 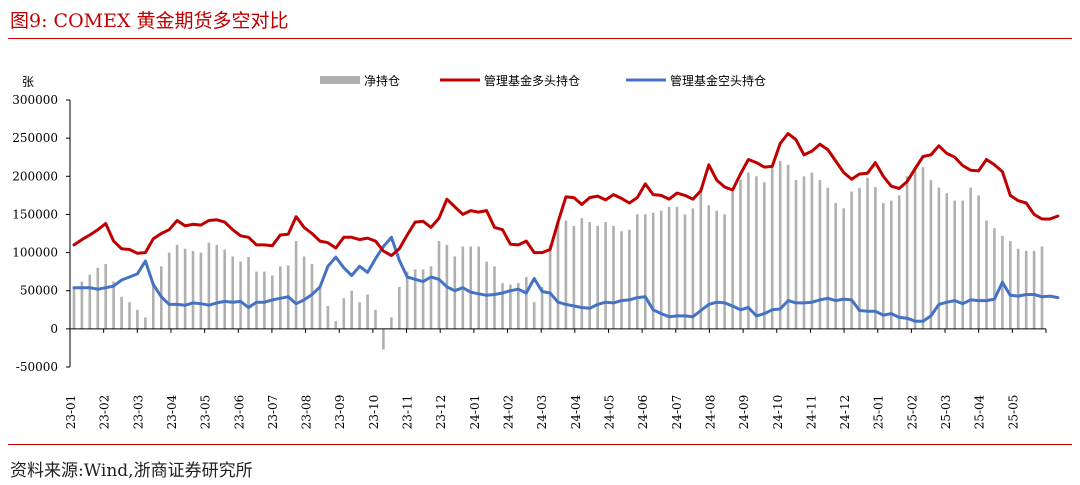 I want to click on legend: 净持仓 管理基金多头持仓 管理基金空头持仓, so click(x=543, y=80).